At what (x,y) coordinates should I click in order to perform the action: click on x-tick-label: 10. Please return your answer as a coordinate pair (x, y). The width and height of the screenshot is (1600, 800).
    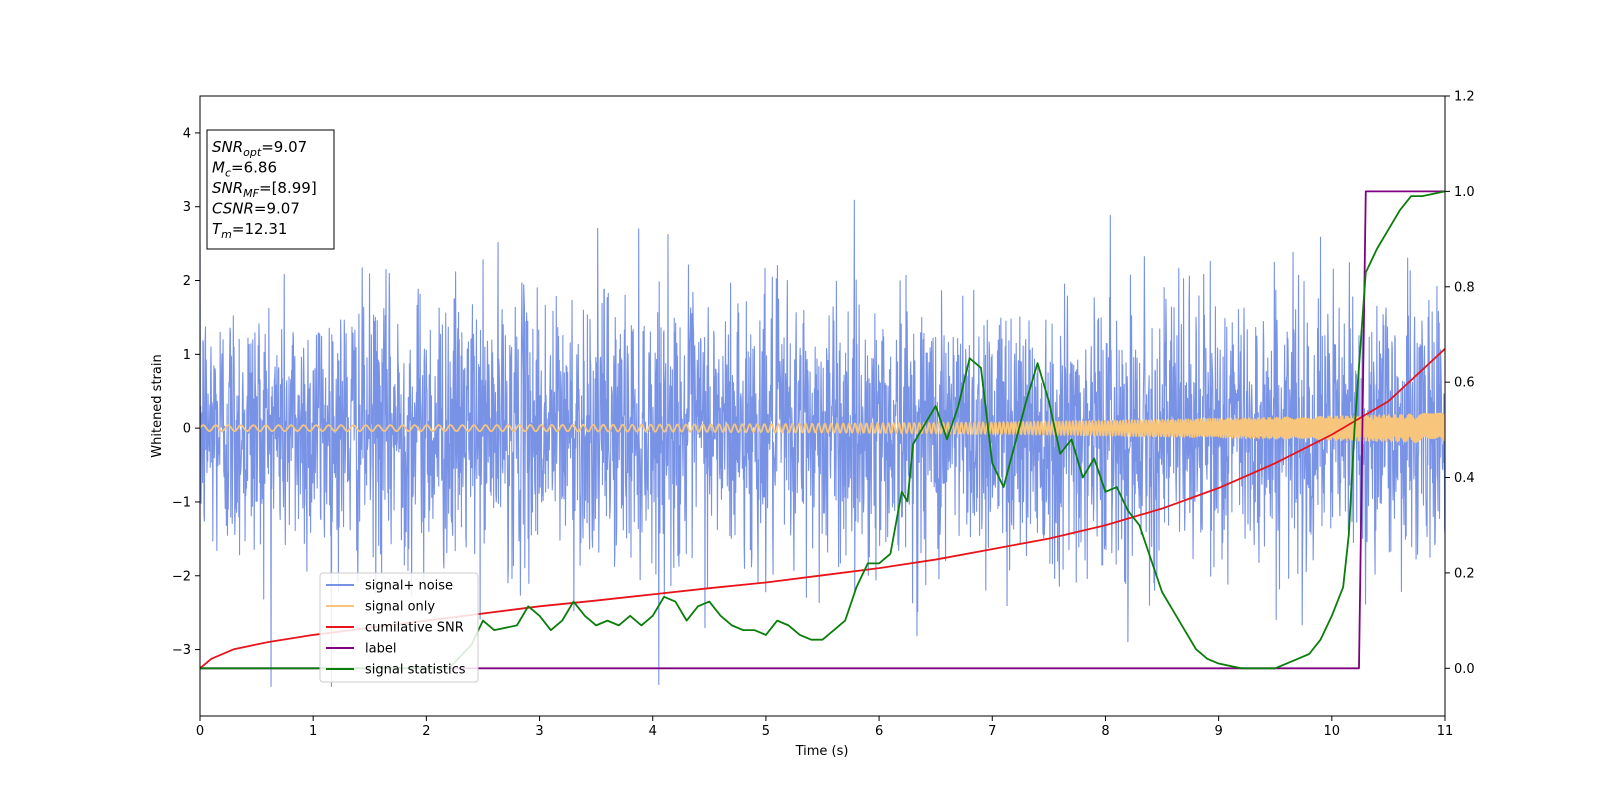
    Looking at the image, I should click on (1332, 731).